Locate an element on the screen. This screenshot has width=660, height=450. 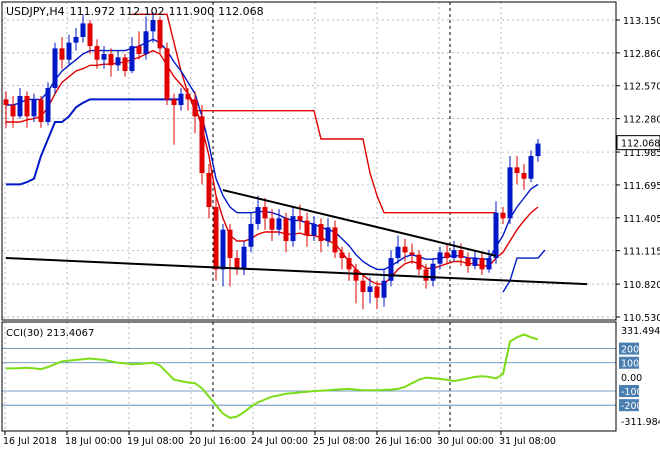
current-price-label: 112.068 is located at coordinates (640, 144).